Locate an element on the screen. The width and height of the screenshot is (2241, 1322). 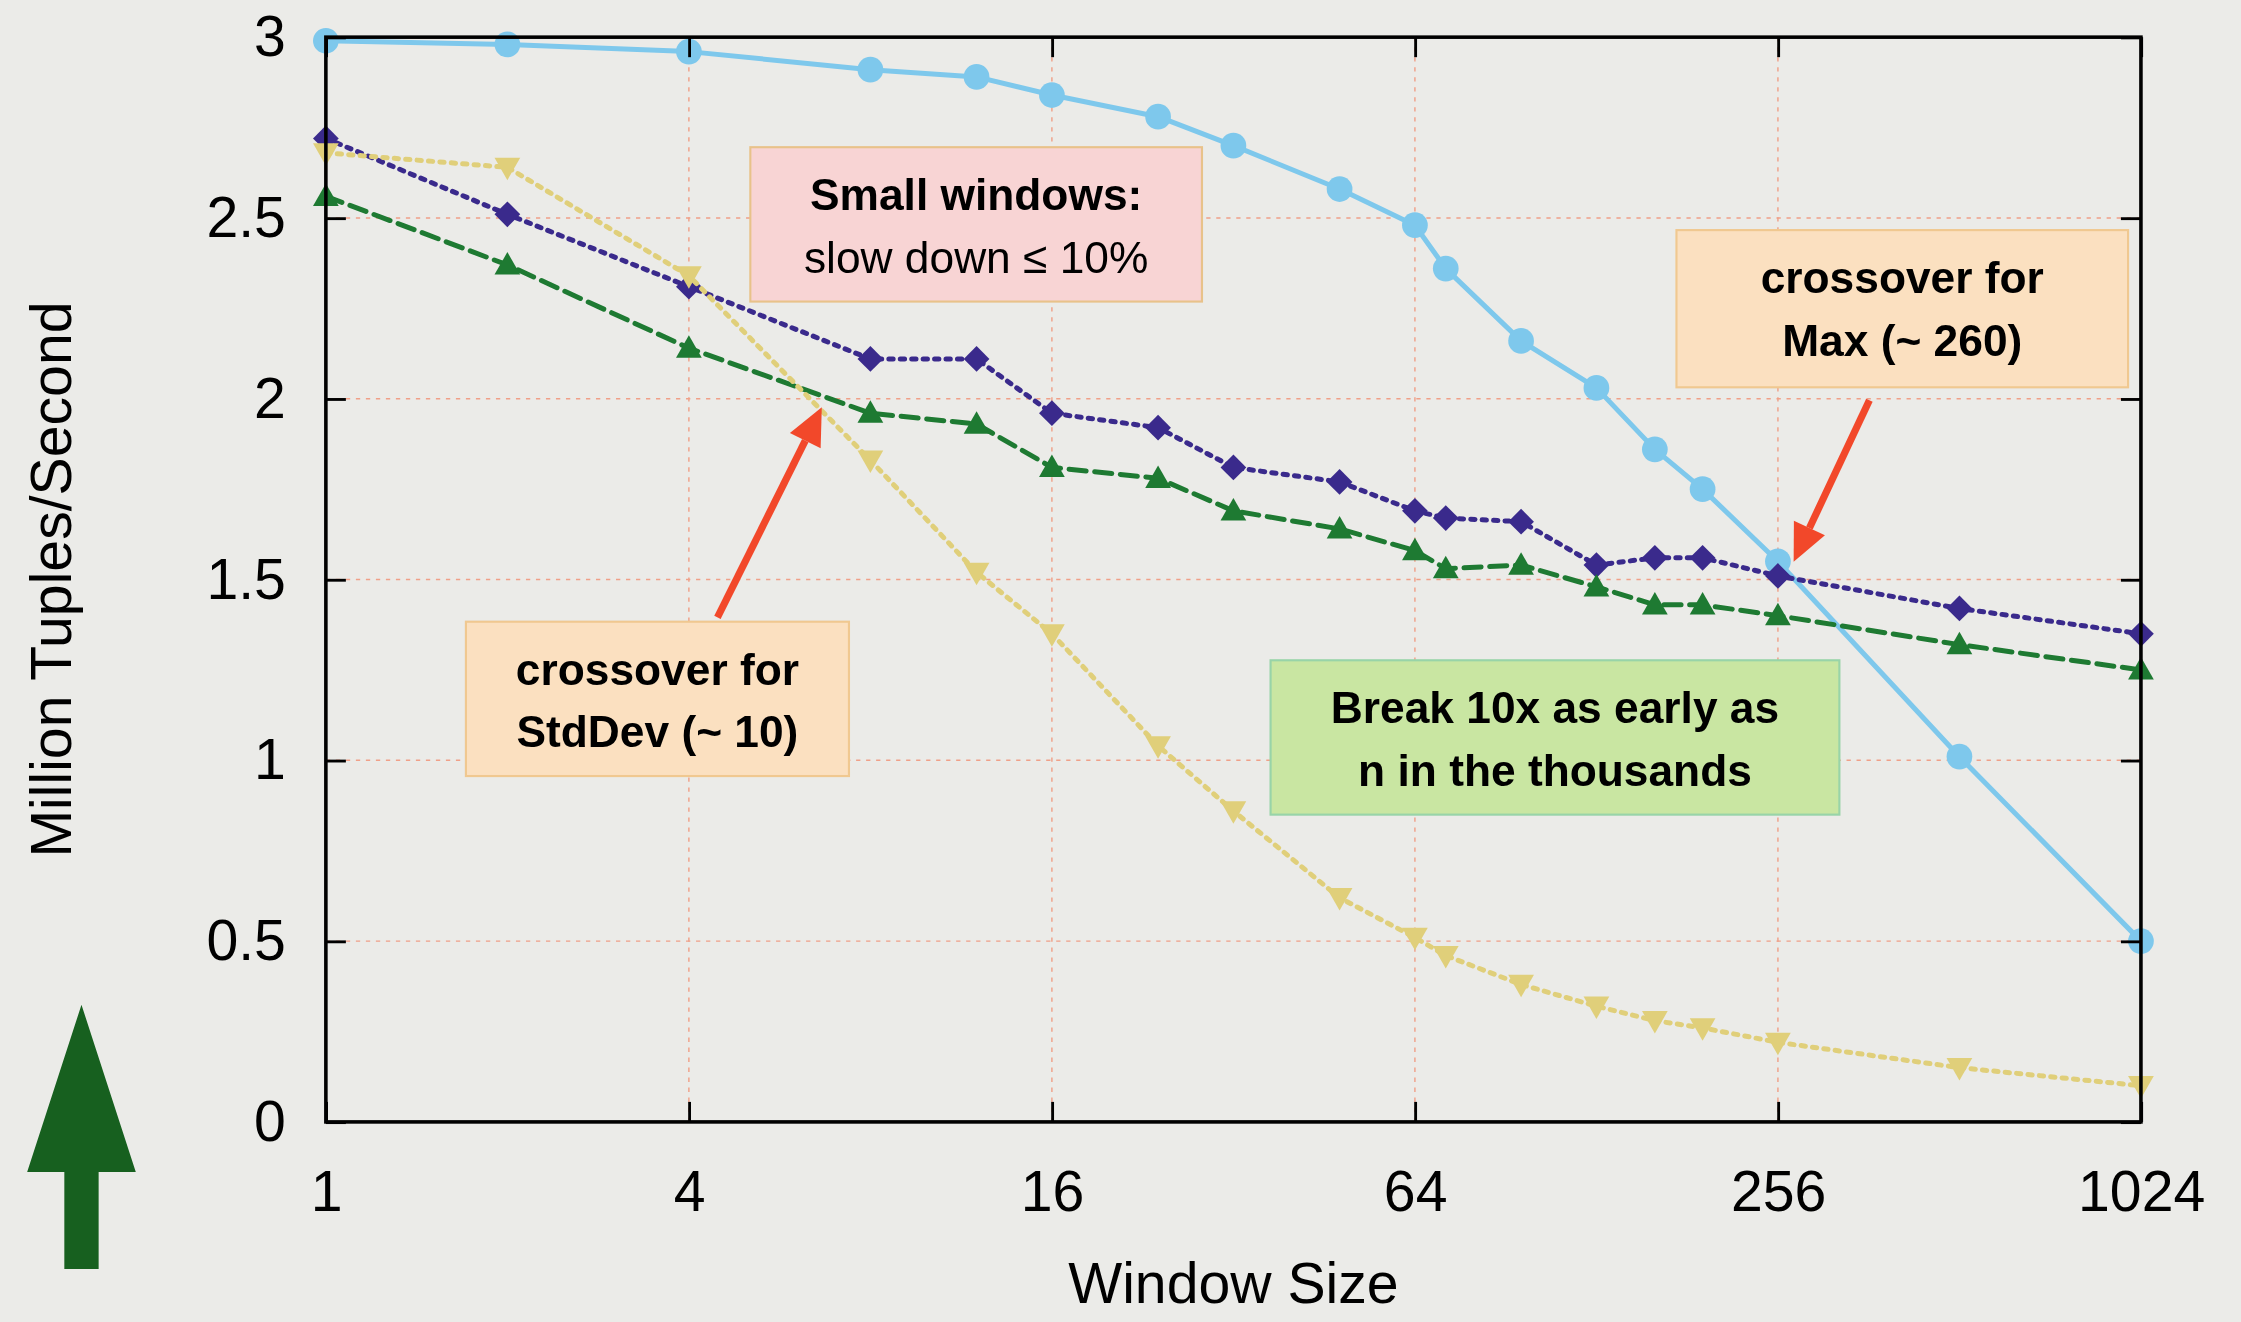
x-axis-title: Window Size is located at coordinates (1233, 1283).